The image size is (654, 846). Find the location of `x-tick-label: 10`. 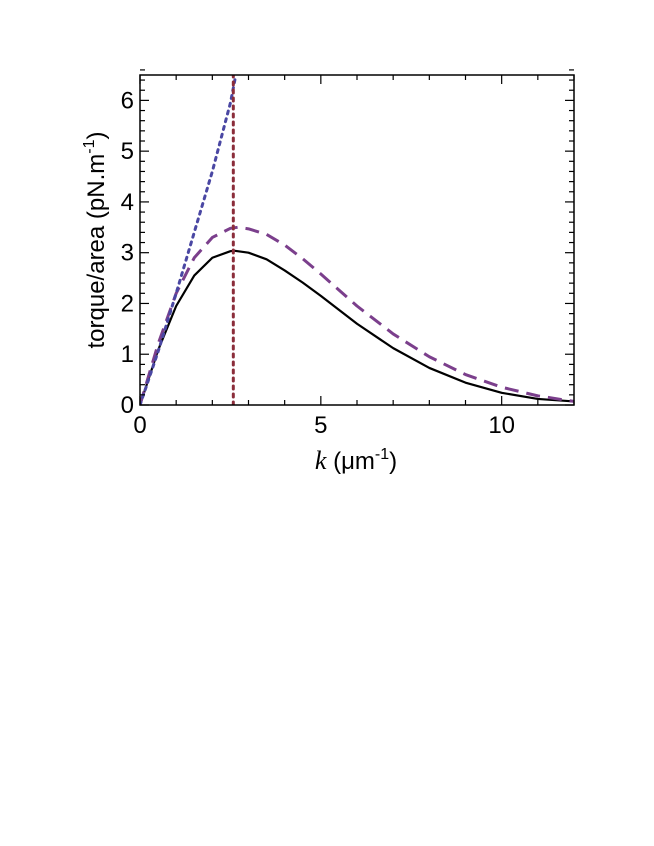

x-tick-label: 10 is located at coordinates (501, 425).